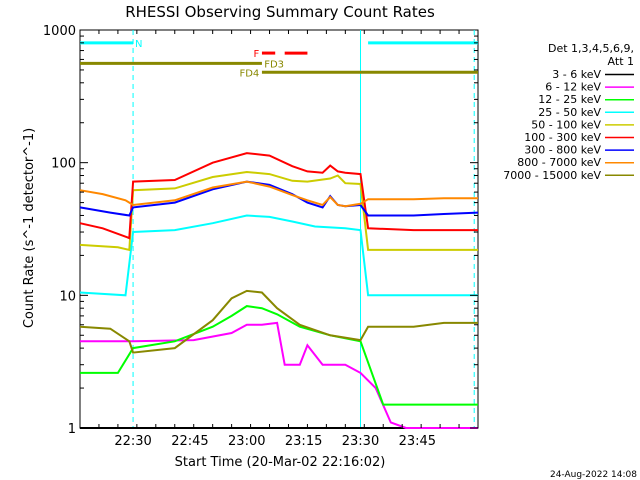 The image size is (640, 480). Describe the element at coordinates (576, 74) in the screenshot. I see `legend-entry-label: 3 - 6 keV` at that location.